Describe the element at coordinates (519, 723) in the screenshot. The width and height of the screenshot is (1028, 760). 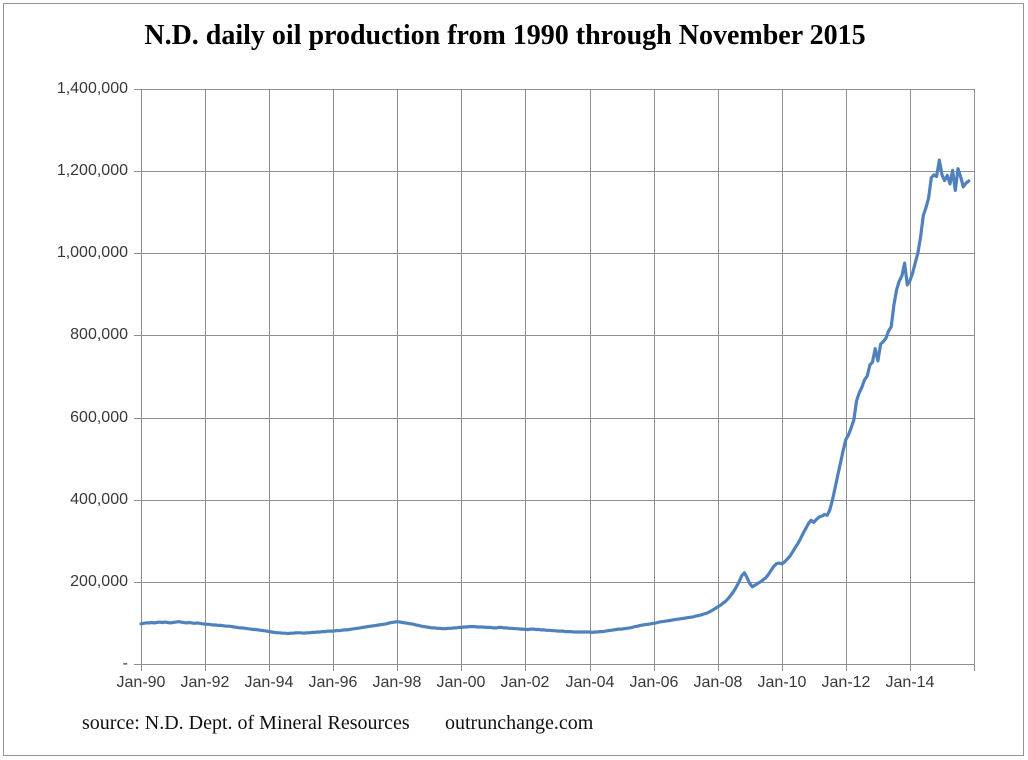
I see `footer-site-text: outrunchange.com` at that location.